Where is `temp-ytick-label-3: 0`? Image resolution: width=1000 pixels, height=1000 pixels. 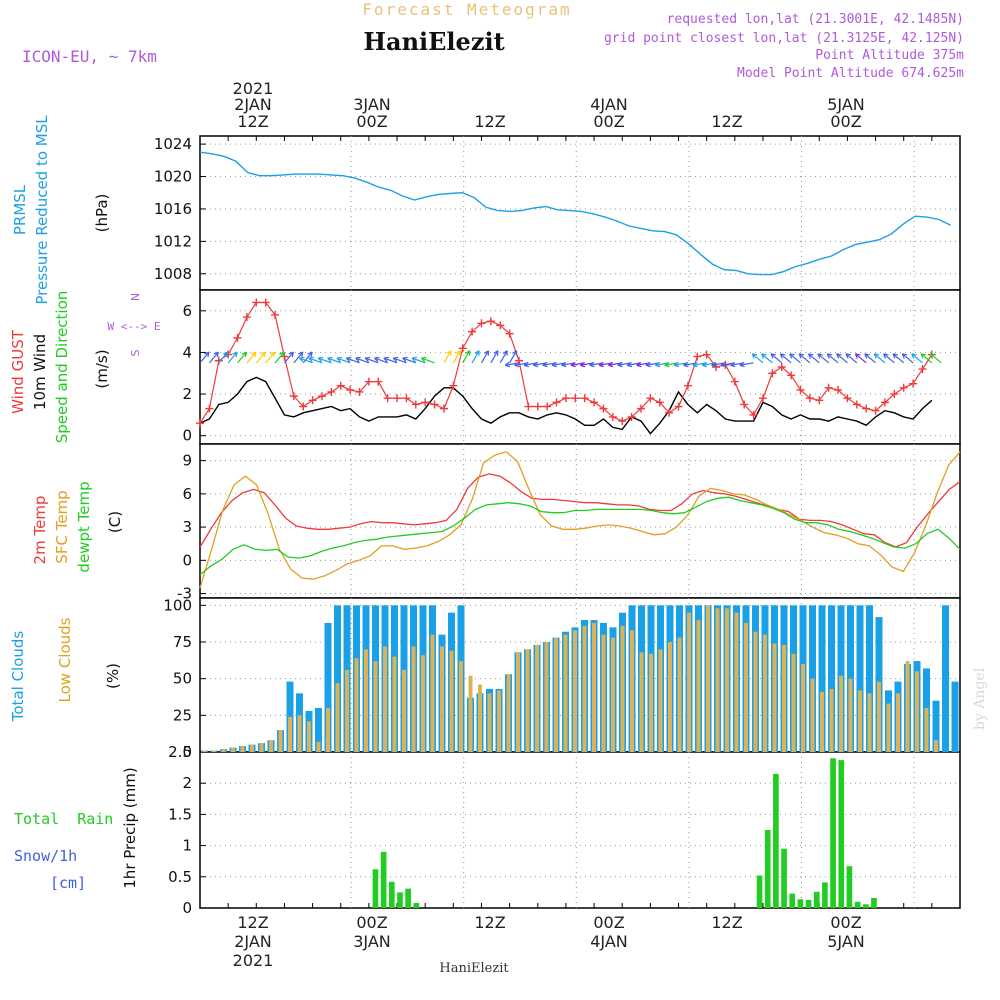 temp-ytick-label-3: 0 is located at coordinates (187, 560).